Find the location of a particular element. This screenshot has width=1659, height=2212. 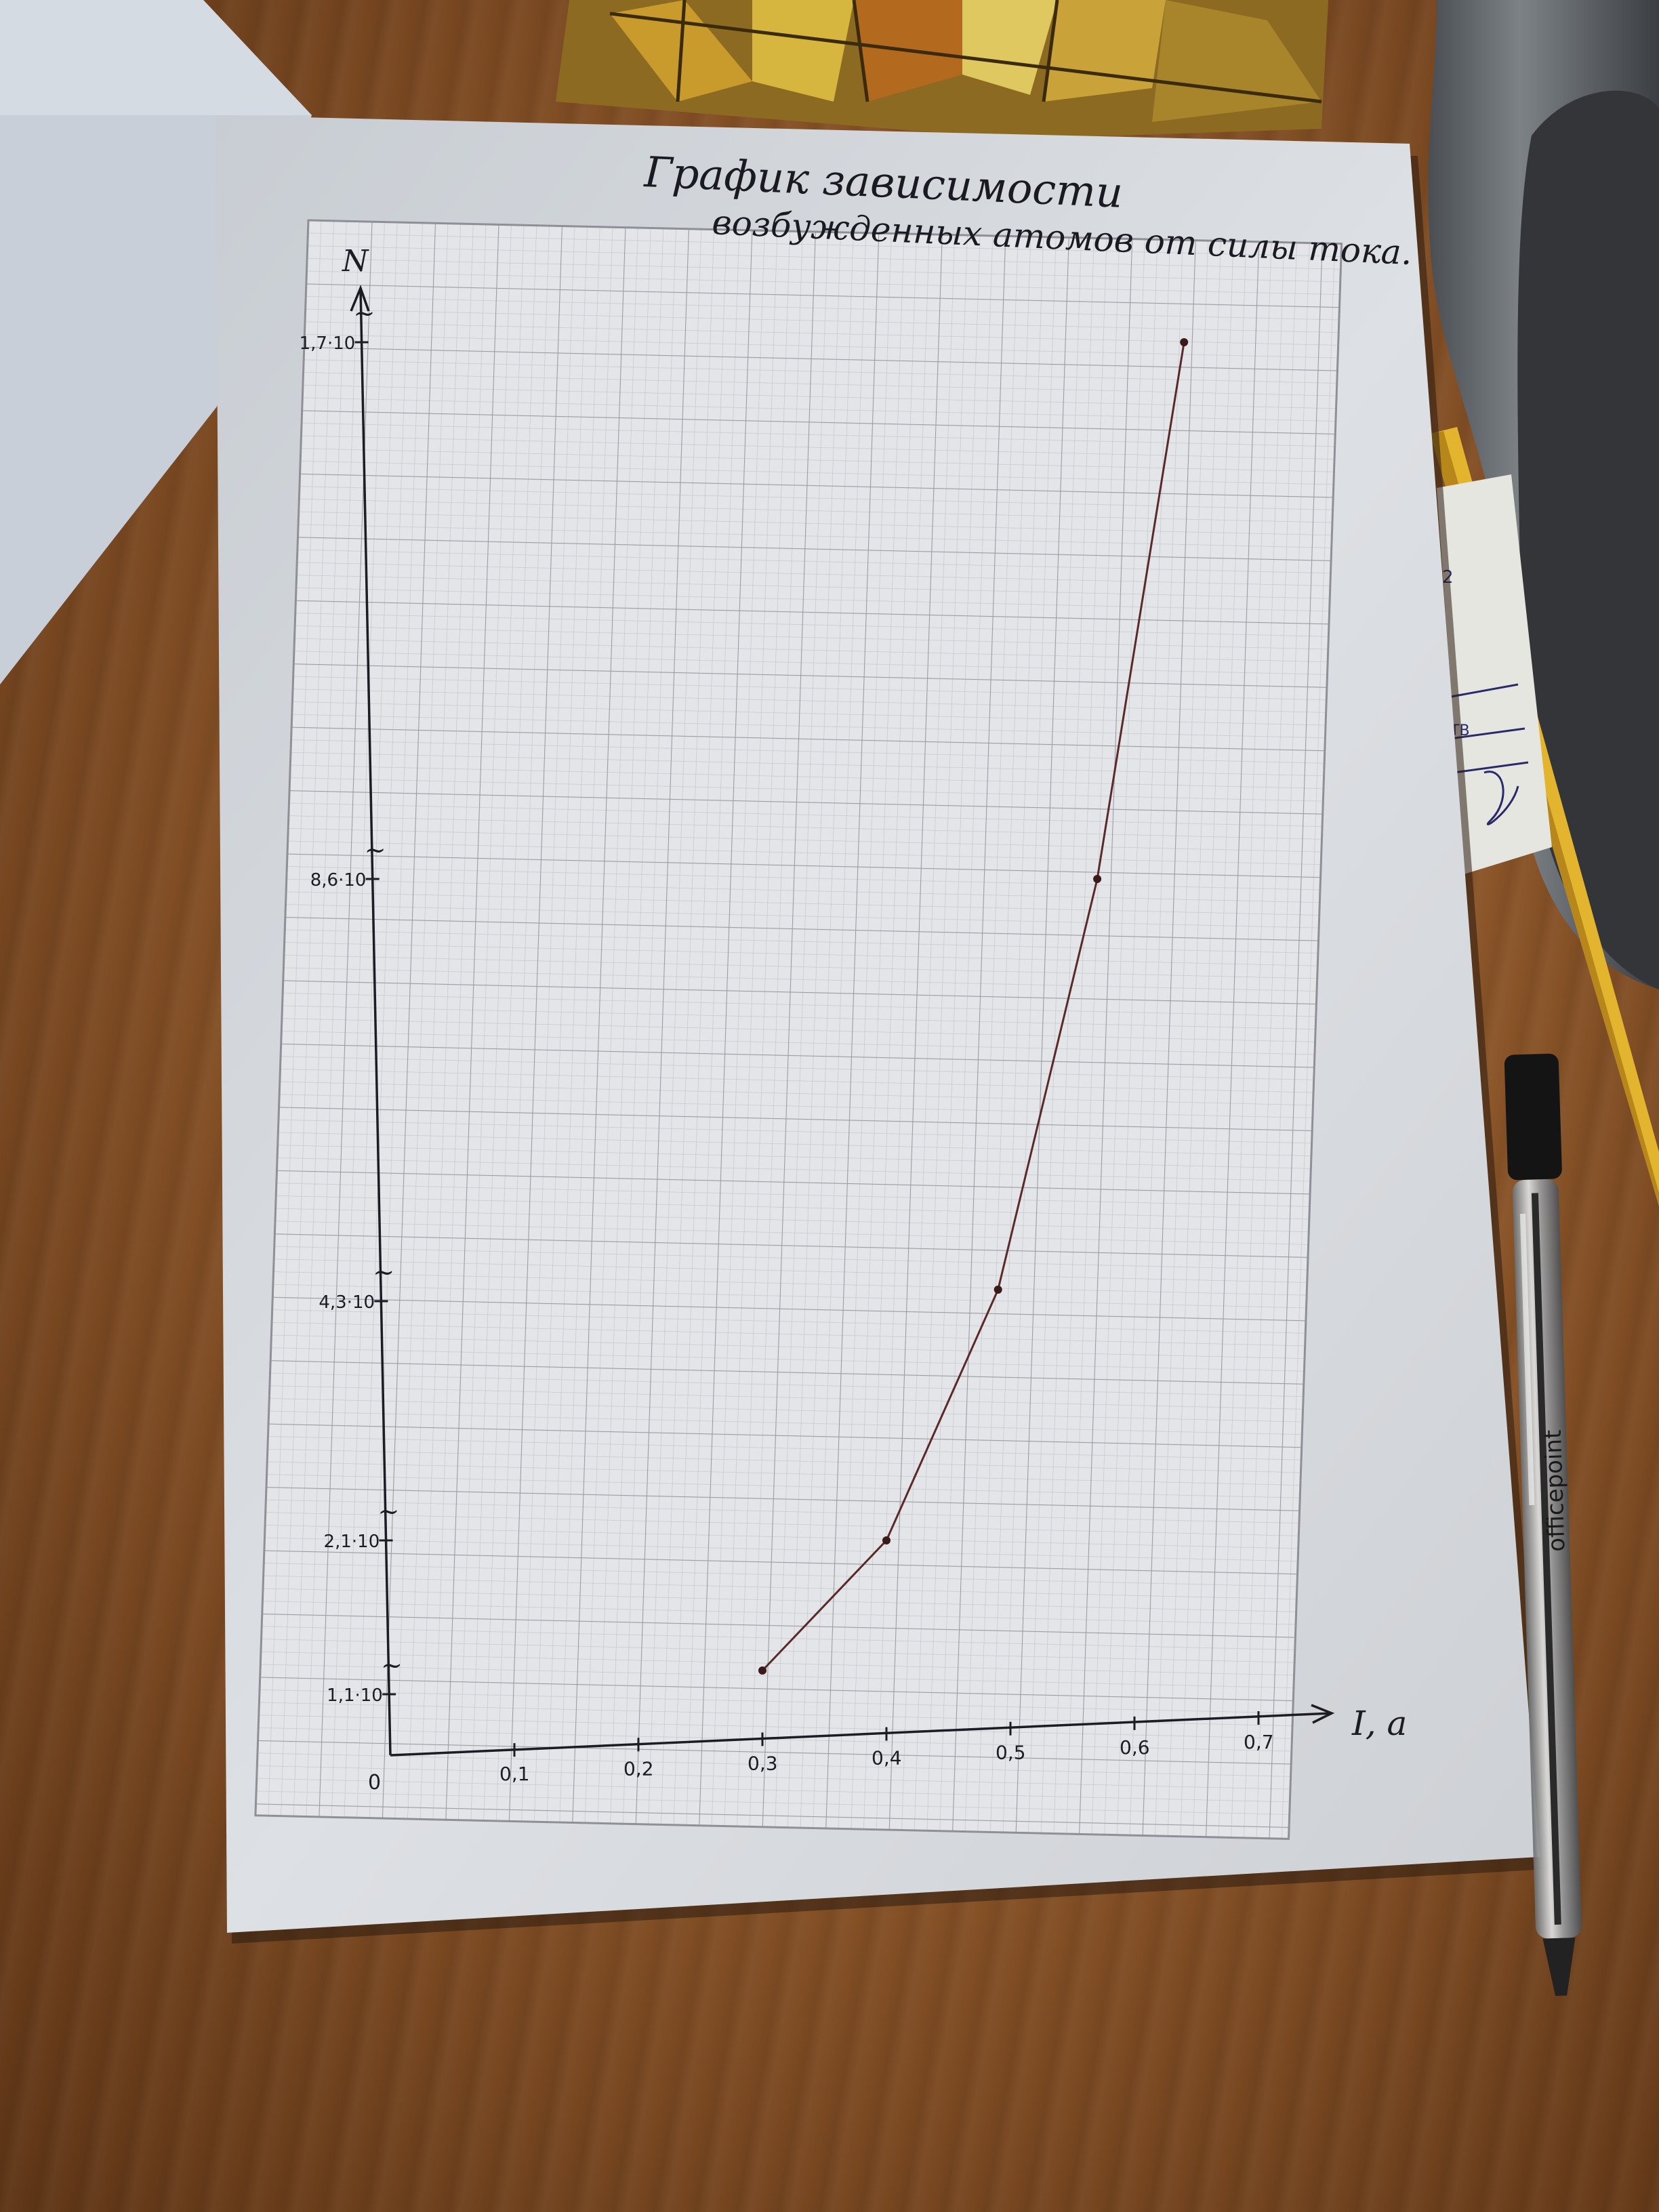

y-axis-label: N is located at coordinates (355, 261).